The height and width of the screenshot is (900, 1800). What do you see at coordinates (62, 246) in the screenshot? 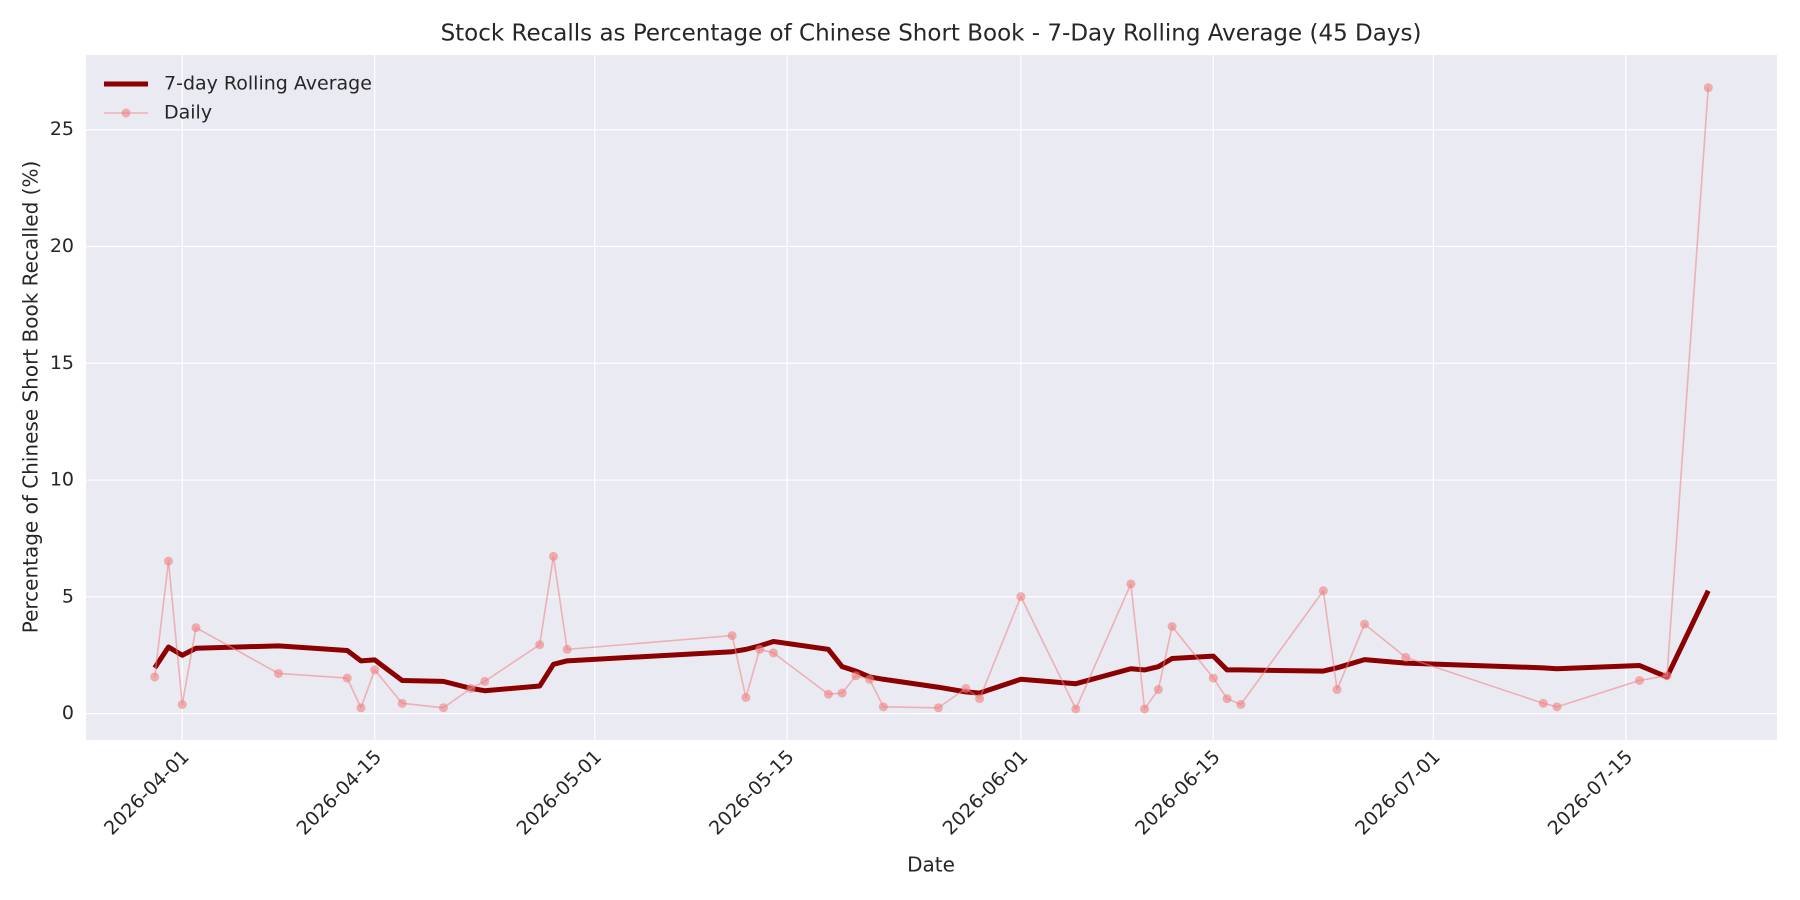
I see `y-tick-label: 20` at bounding box center [62, 246].